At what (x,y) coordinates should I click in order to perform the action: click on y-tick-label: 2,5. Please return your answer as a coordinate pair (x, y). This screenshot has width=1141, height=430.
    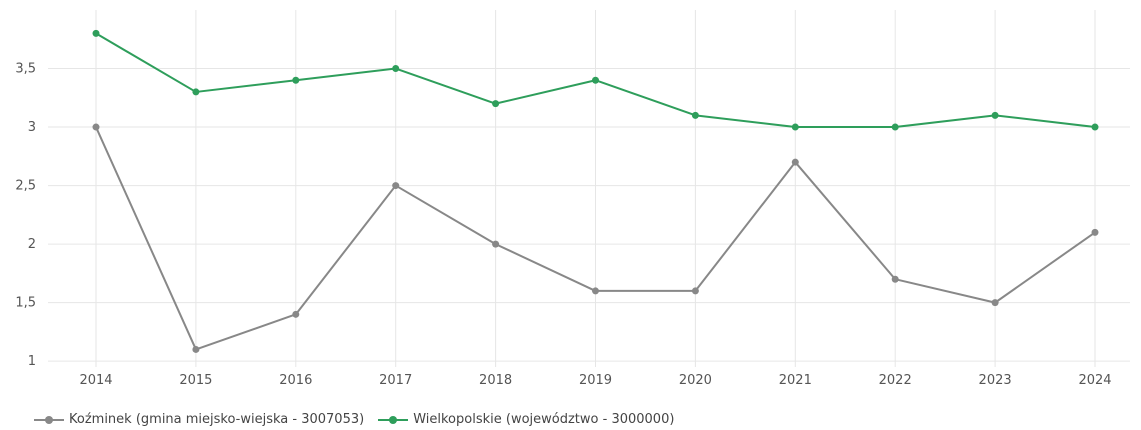
    Looking at the image, I should click on (25, 186).